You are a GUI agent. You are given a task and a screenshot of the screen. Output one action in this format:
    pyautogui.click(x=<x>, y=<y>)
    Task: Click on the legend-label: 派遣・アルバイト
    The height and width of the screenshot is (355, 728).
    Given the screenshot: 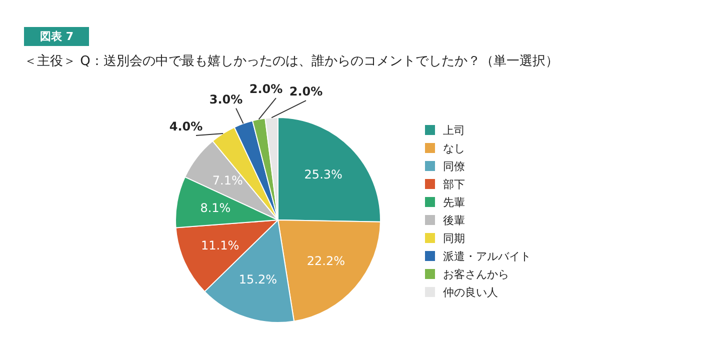 What is the action you would take?
    pyautogui.click(x=487, y=256)
    